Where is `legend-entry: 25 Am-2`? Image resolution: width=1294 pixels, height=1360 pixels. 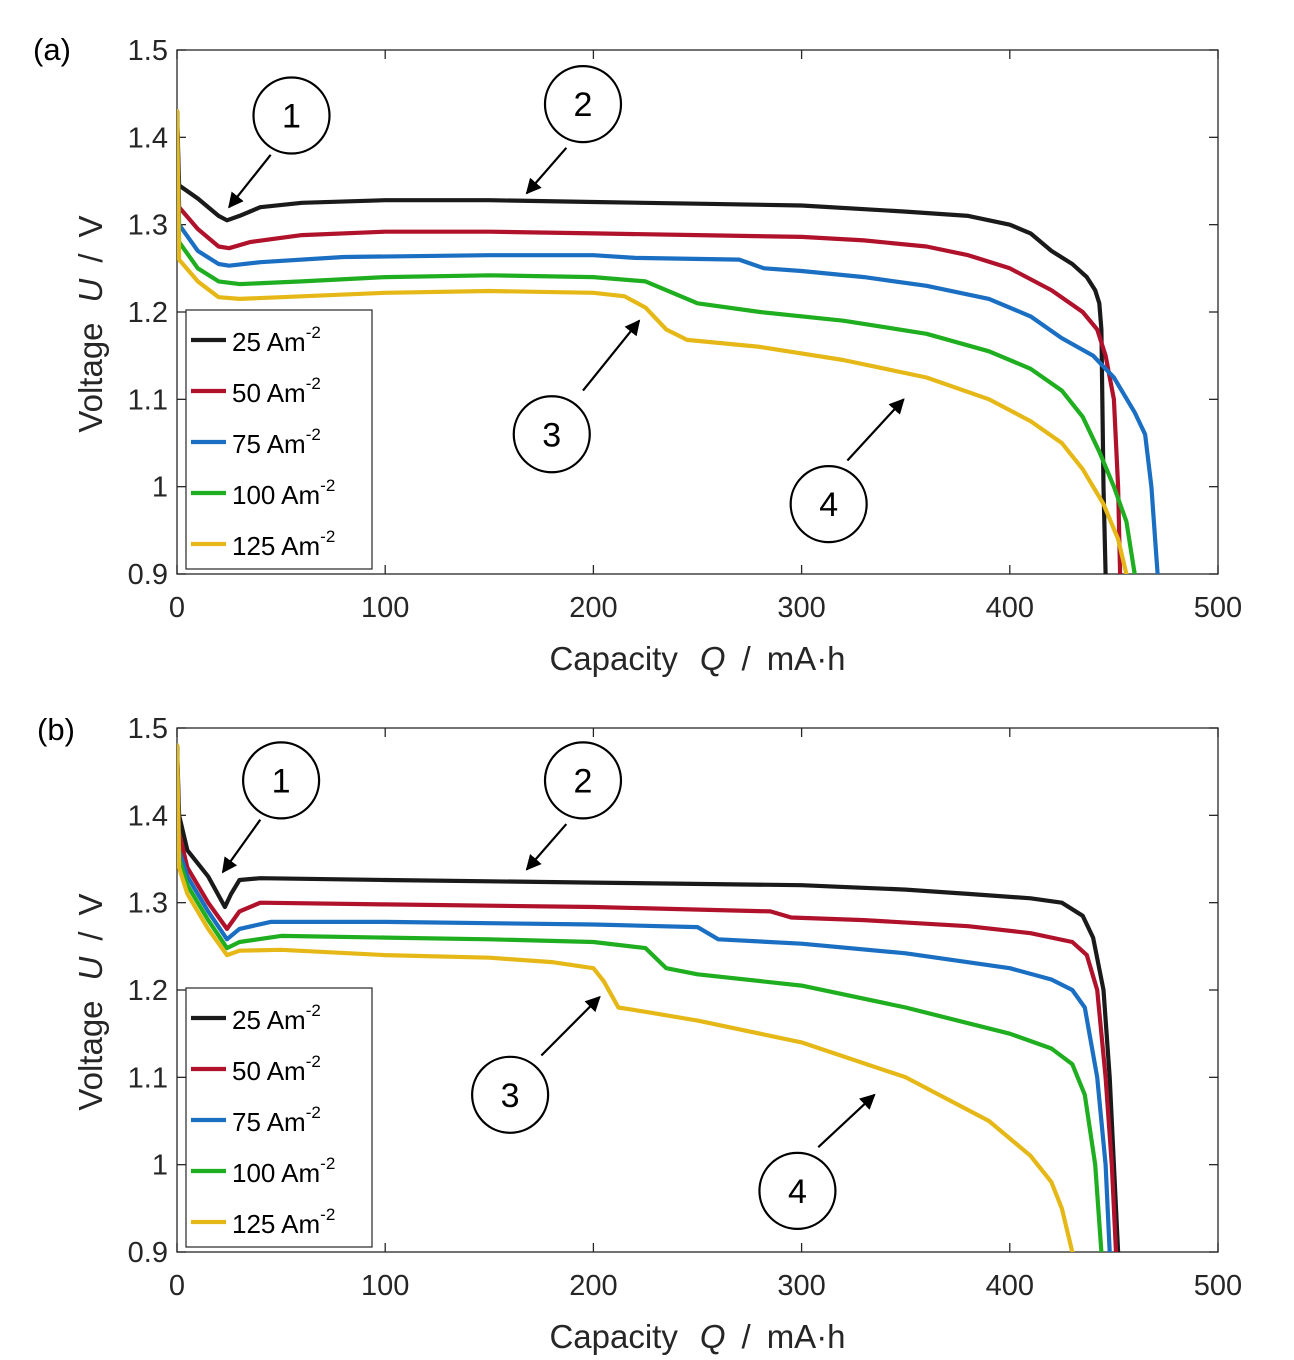
legend-entry: 25 Am-2 is located at coordinates (276, 1018).